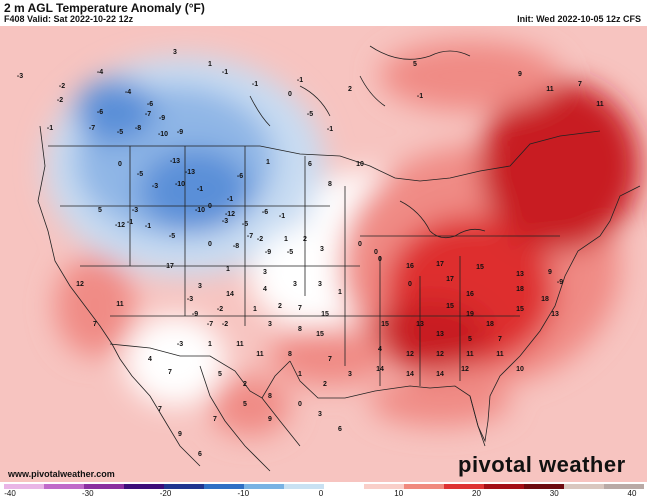  I want to click on anomaly-value-label: 17, so click(450, 279).